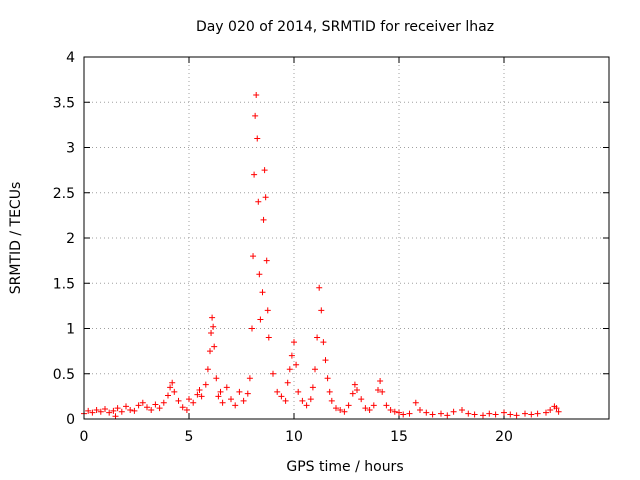  What do you see at coordinates (70, 58) in the screenshot?
I see `y-tick-label: 4` at bounding box center [70, 58].